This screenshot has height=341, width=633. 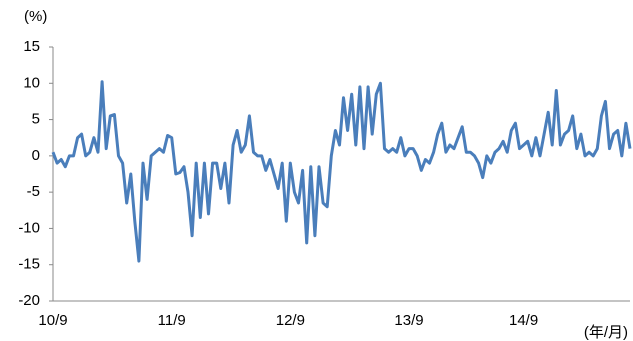 What do you see at coordinates (523, 320) in the screenshot?
I see `x-tick-label: 14/9` at bounding box center [523, 320].